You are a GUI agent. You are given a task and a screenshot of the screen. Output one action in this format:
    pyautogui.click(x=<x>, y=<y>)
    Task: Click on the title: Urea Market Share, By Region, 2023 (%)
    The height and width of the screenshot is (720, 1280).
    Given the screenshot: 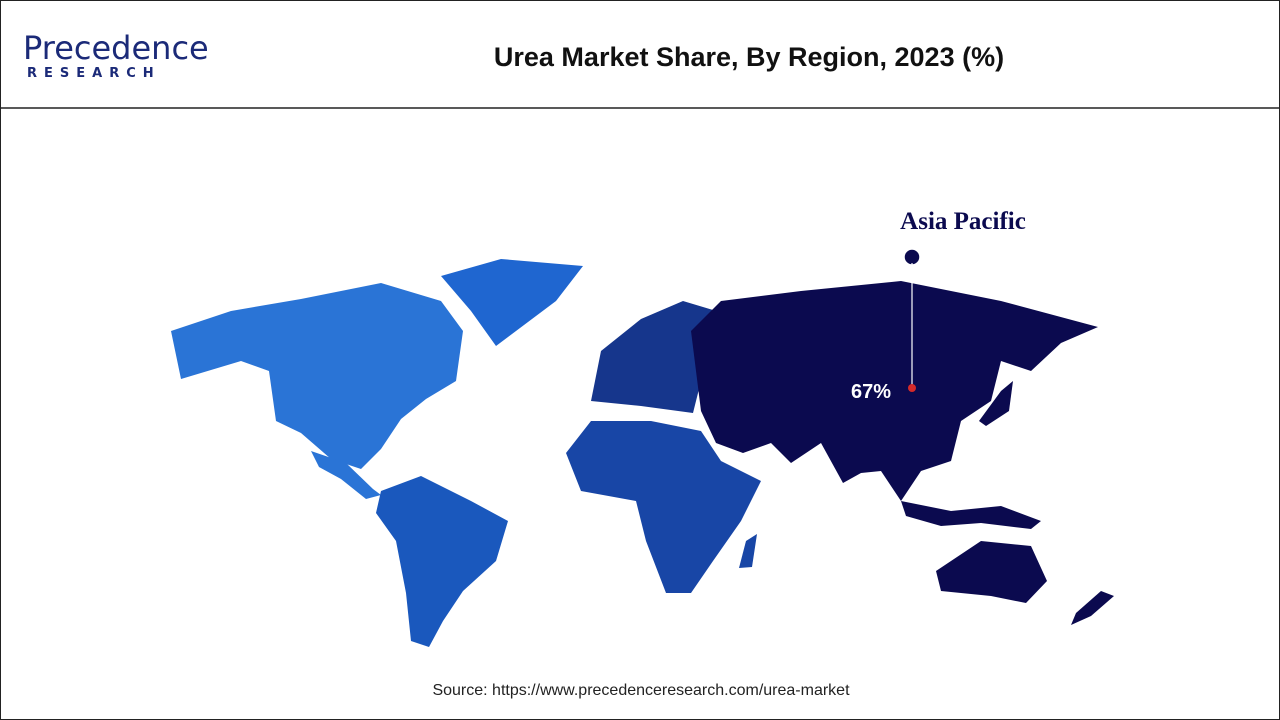 What is the action you would take?
    pyautogui.click(x=749, y=57)
    